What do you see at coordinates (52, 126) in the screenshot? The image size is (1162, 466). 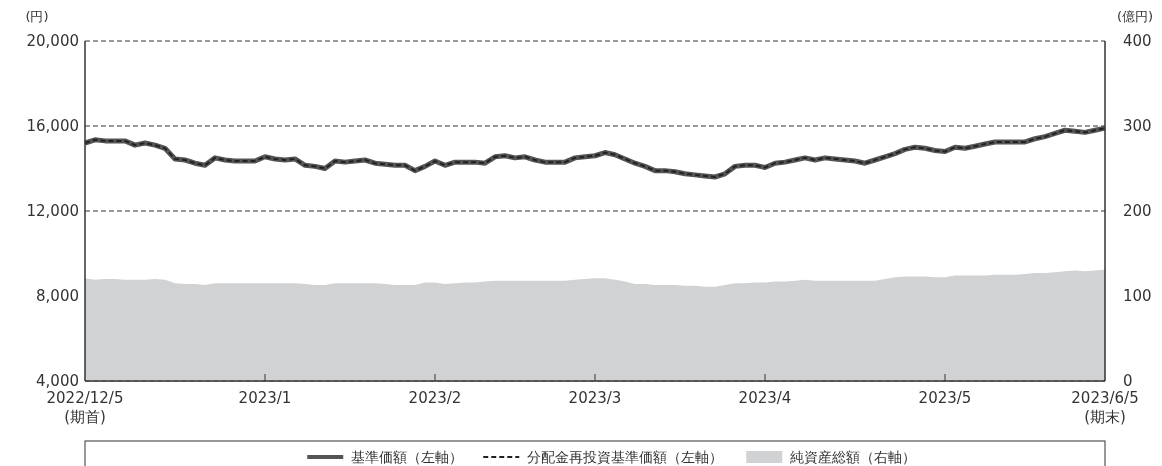 I see `y-tick-label: 16,000` at bounding box center [52, 126].